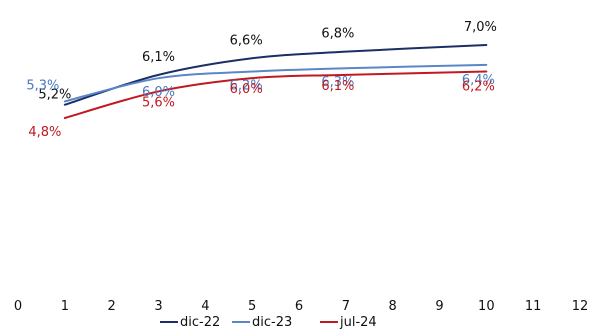  What do you see at coordinates (346, 306) in the screenshot?
I see `x-tick-label-7: 7` at bounding box center [346, 306].